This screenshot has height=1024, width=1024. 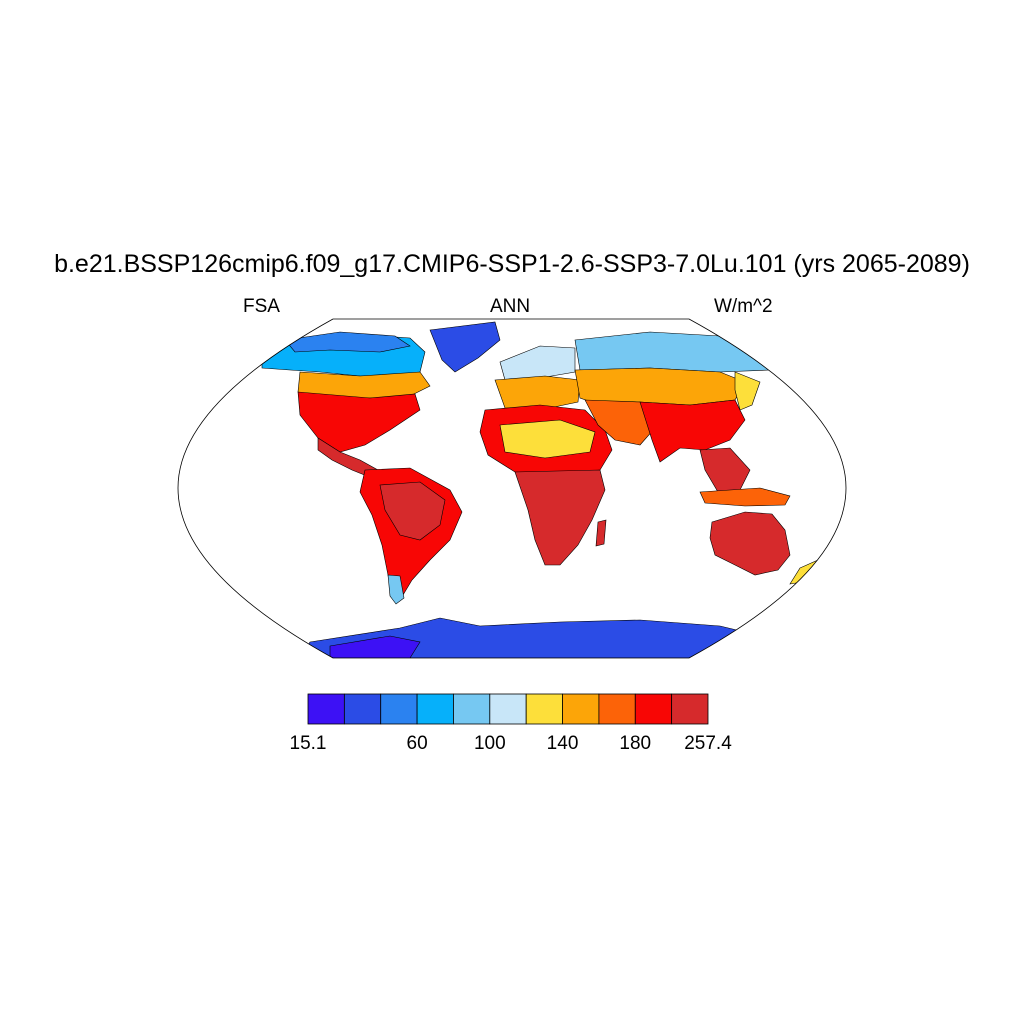 What do you see at coordinates (635, 743) in the screenshot?
I see `colorbar-tick-label: 180` at bounding box center [635, 743].